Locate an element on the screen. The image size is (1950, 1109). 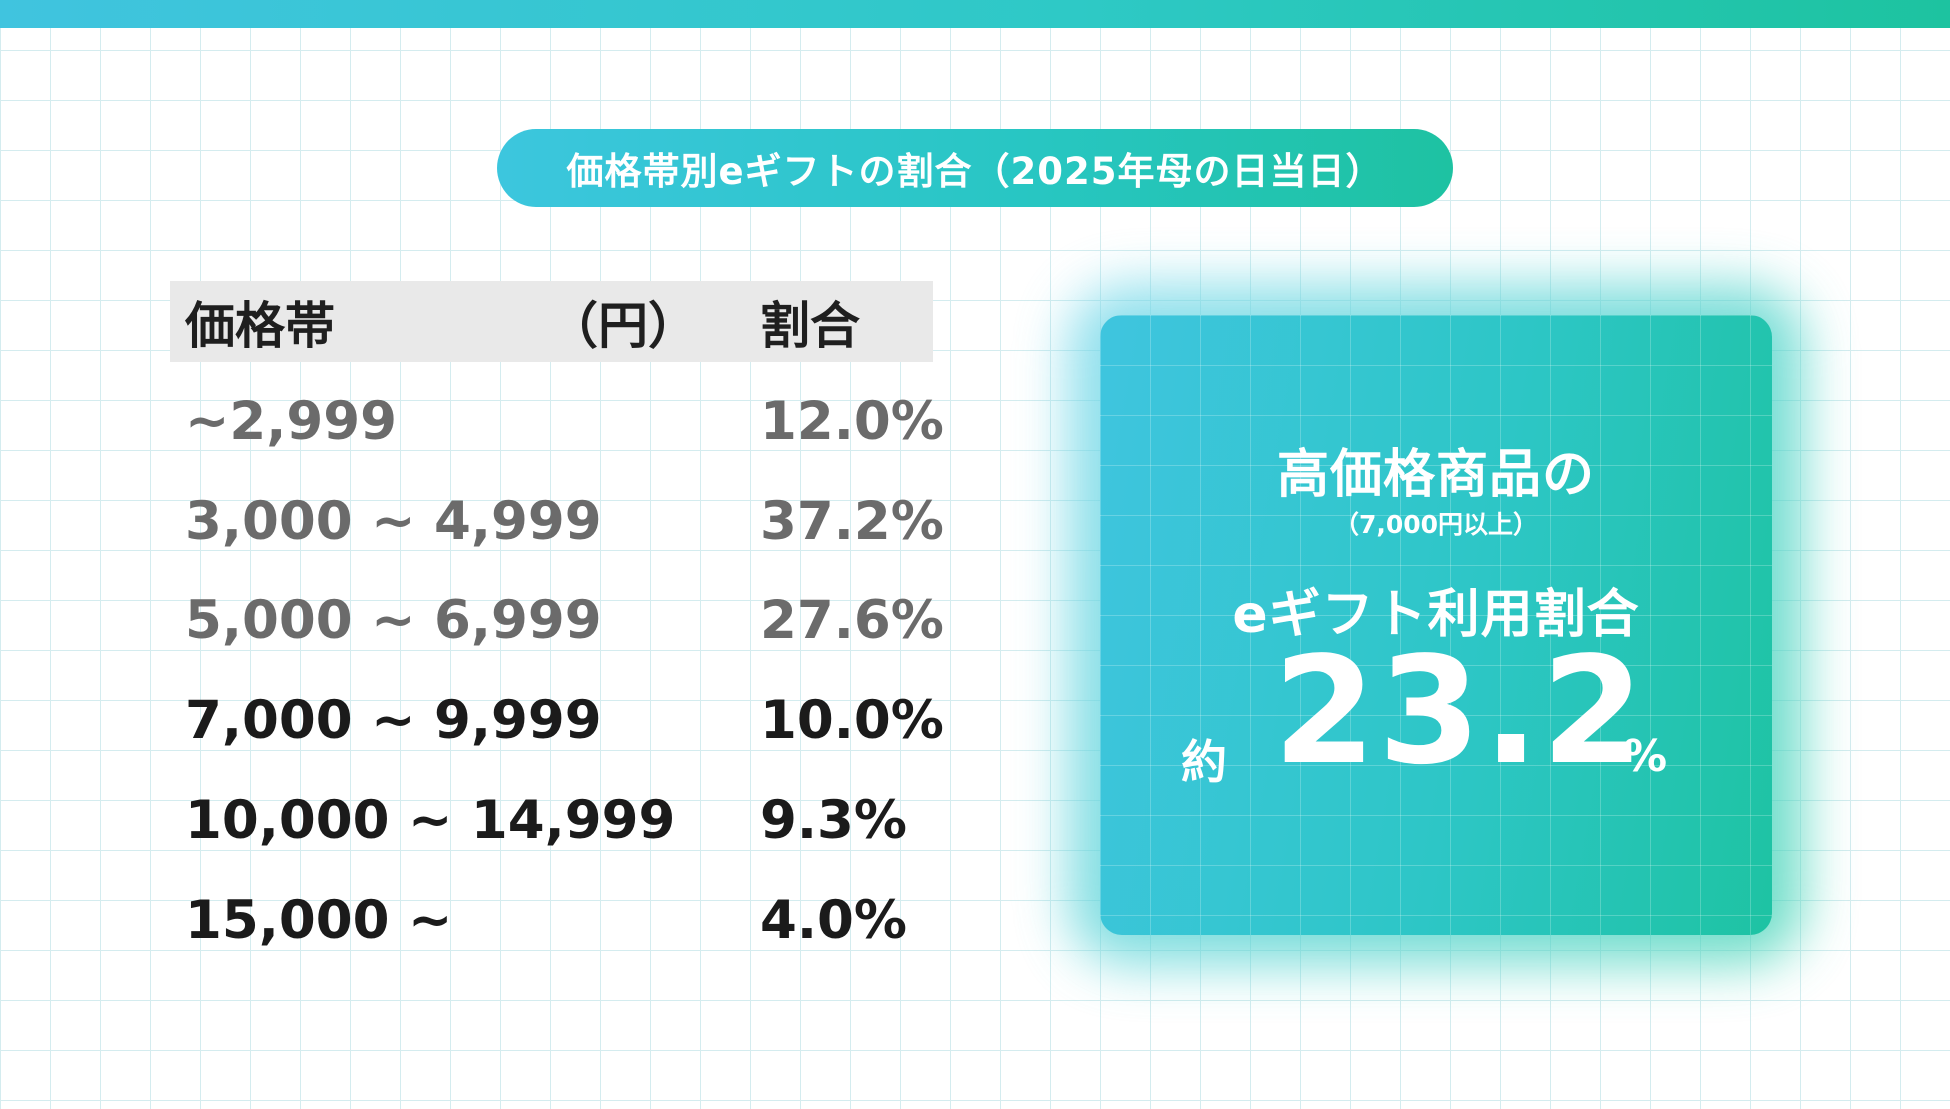
row-share: 27.6% is located at coordinates (852, 620).